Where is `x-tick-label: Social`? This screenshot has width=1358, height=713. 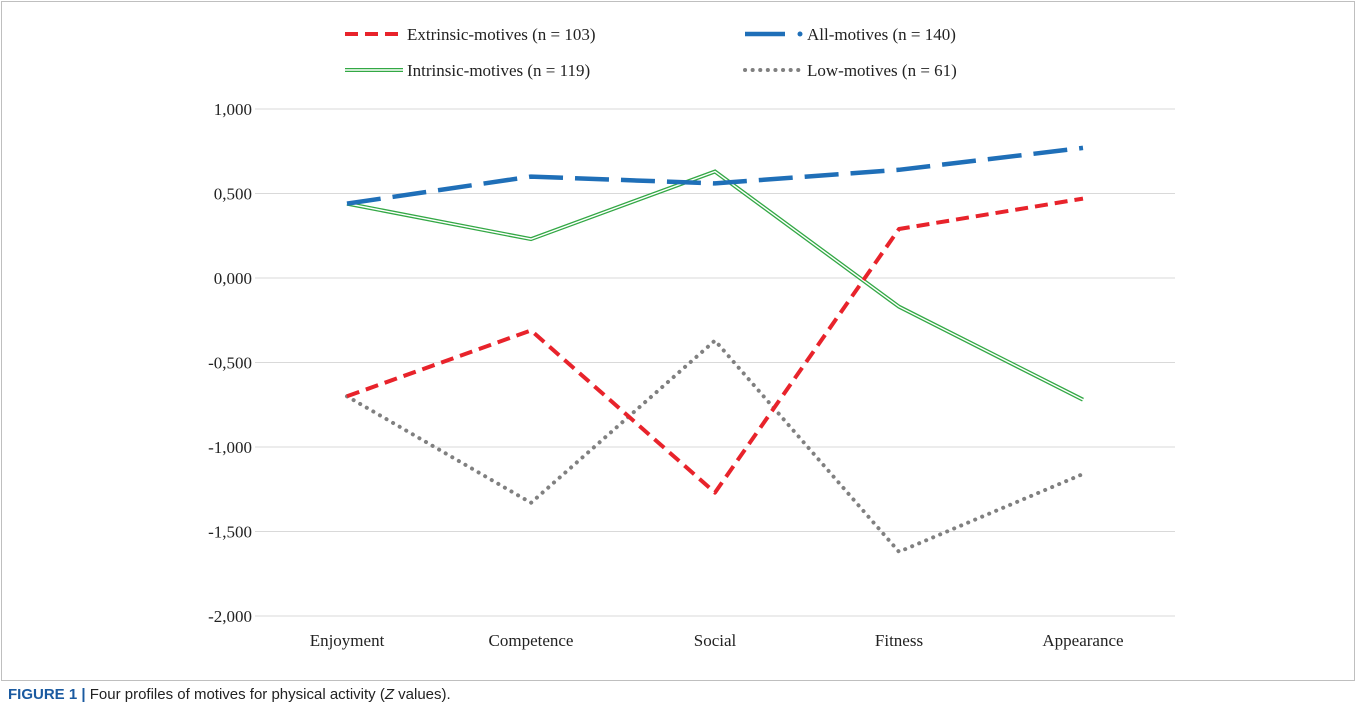
x-tick-label: Social is located at coordinates (715, 640).